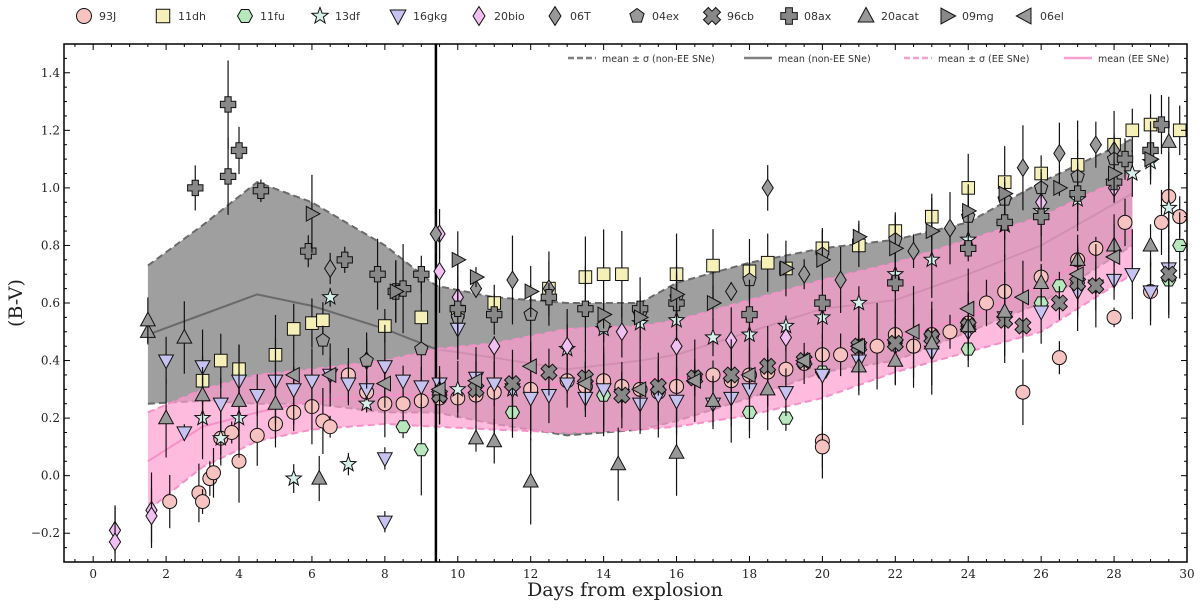 The height and width of the screenshot is (608, 1200). Describe the element at coordinates (239, 574) in the screenshot. I see `x-tick-label: 4` at that location.